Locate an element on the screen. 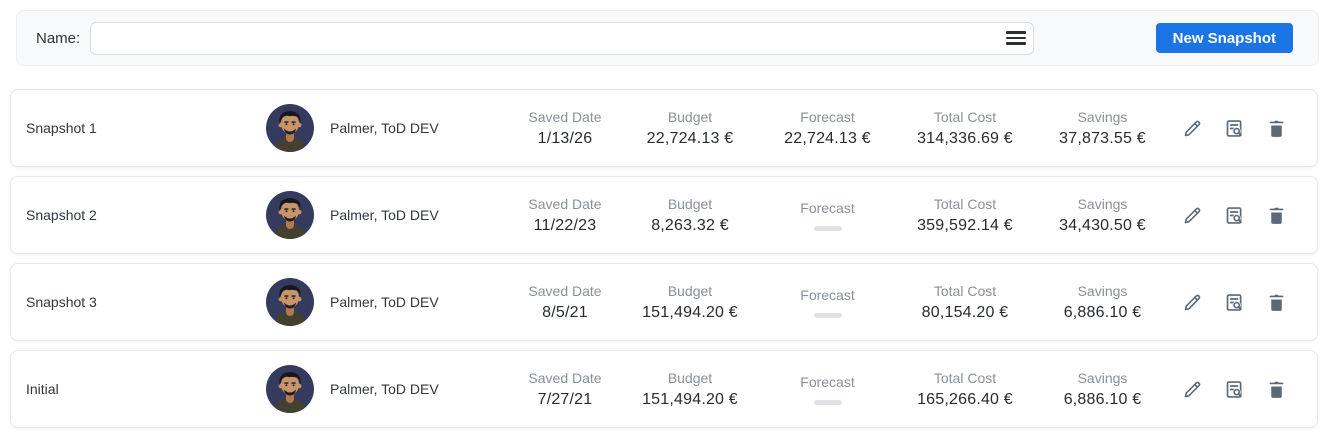 This screenshot has height=435, width=1327. total-cost-cell: Total Cost 80,154.20 € is located at coordinates (965, 302).